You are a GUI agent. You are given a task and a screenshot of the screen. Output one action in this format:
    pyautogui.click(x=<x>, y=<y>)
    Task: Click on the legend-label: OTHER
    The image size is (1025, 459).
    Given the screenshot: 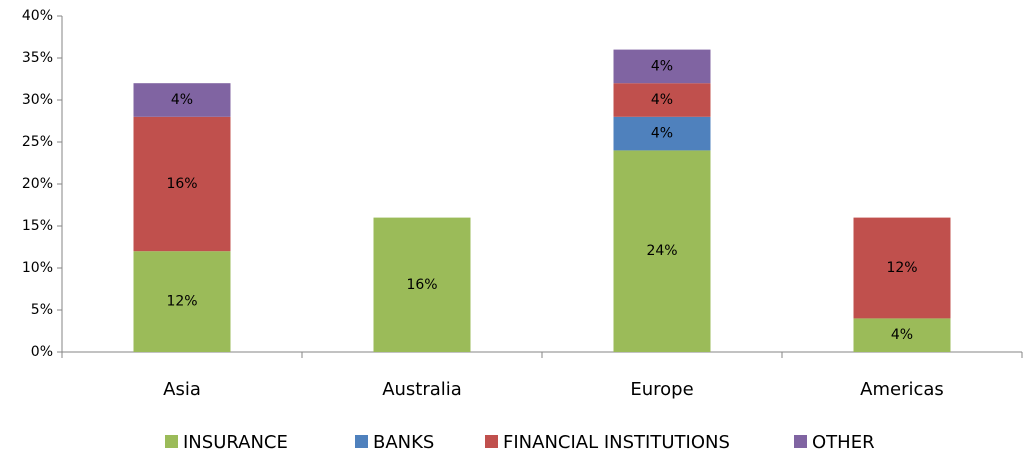 What is the action you would take?
    pyautogui.click(x=843, y=442)
    